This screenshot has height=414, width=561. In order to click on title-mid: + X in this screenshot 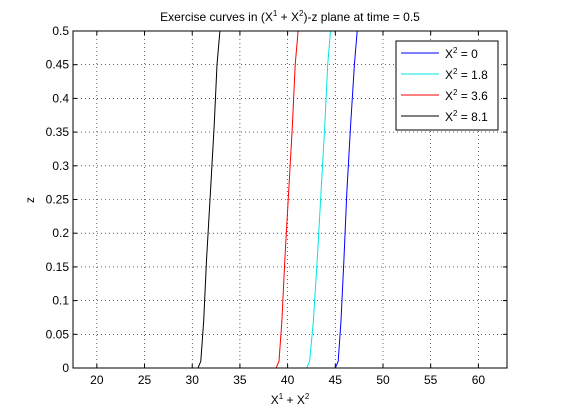, I will do `click(288, 17)`.